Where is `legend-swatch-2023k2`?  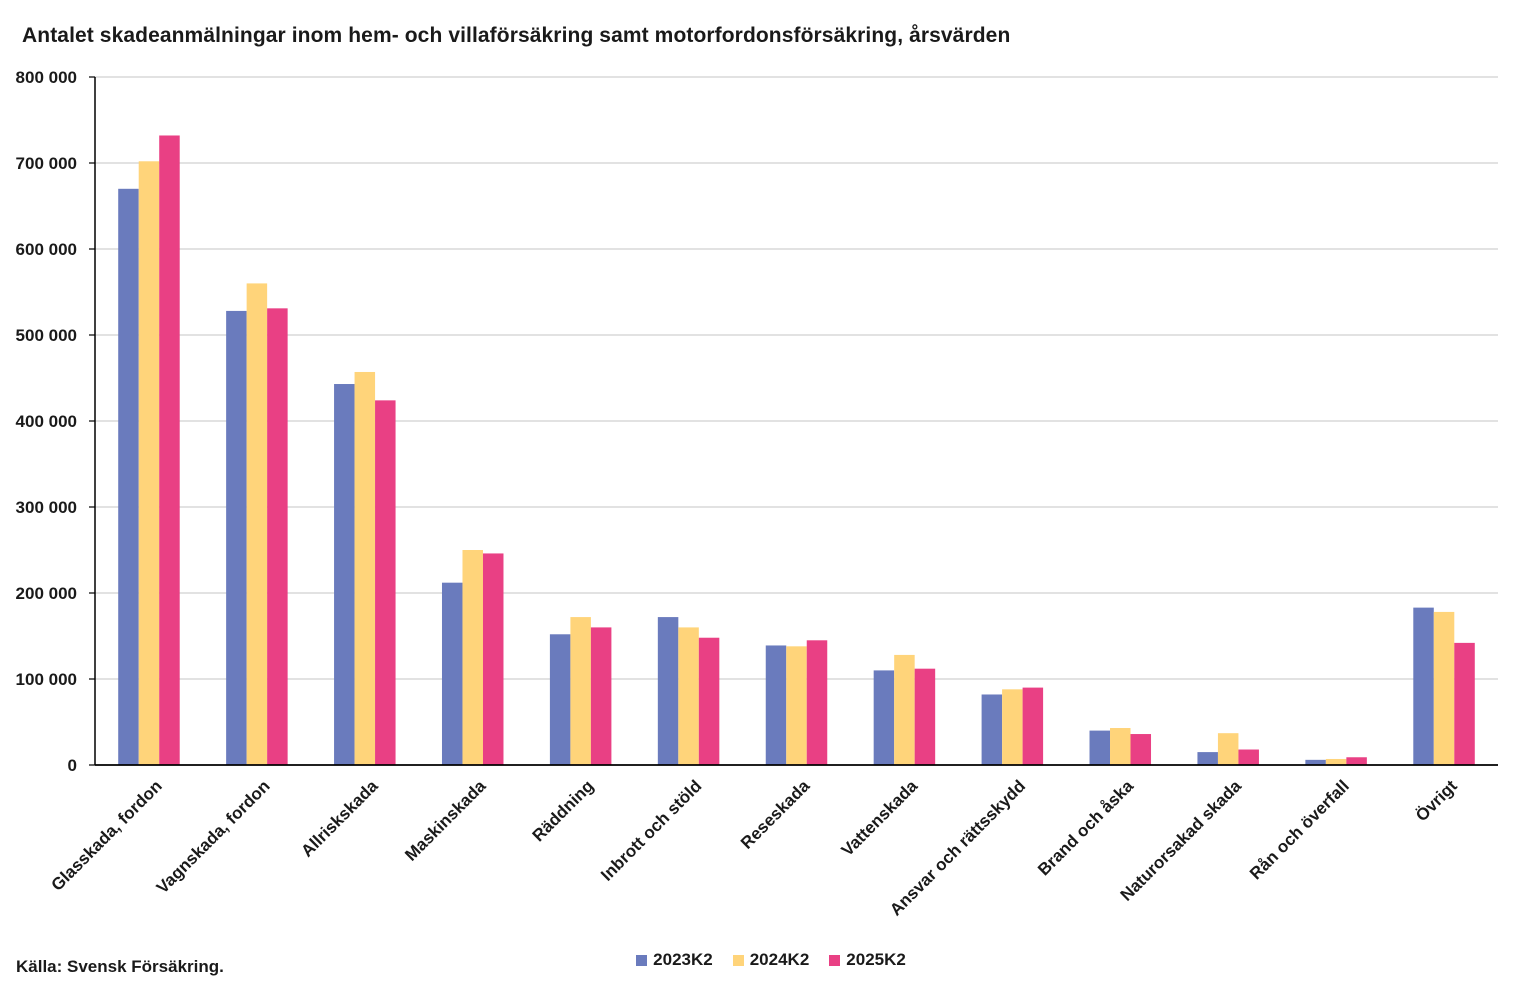 legend-swatch-2023k2 is located at coordinates (642, 960).